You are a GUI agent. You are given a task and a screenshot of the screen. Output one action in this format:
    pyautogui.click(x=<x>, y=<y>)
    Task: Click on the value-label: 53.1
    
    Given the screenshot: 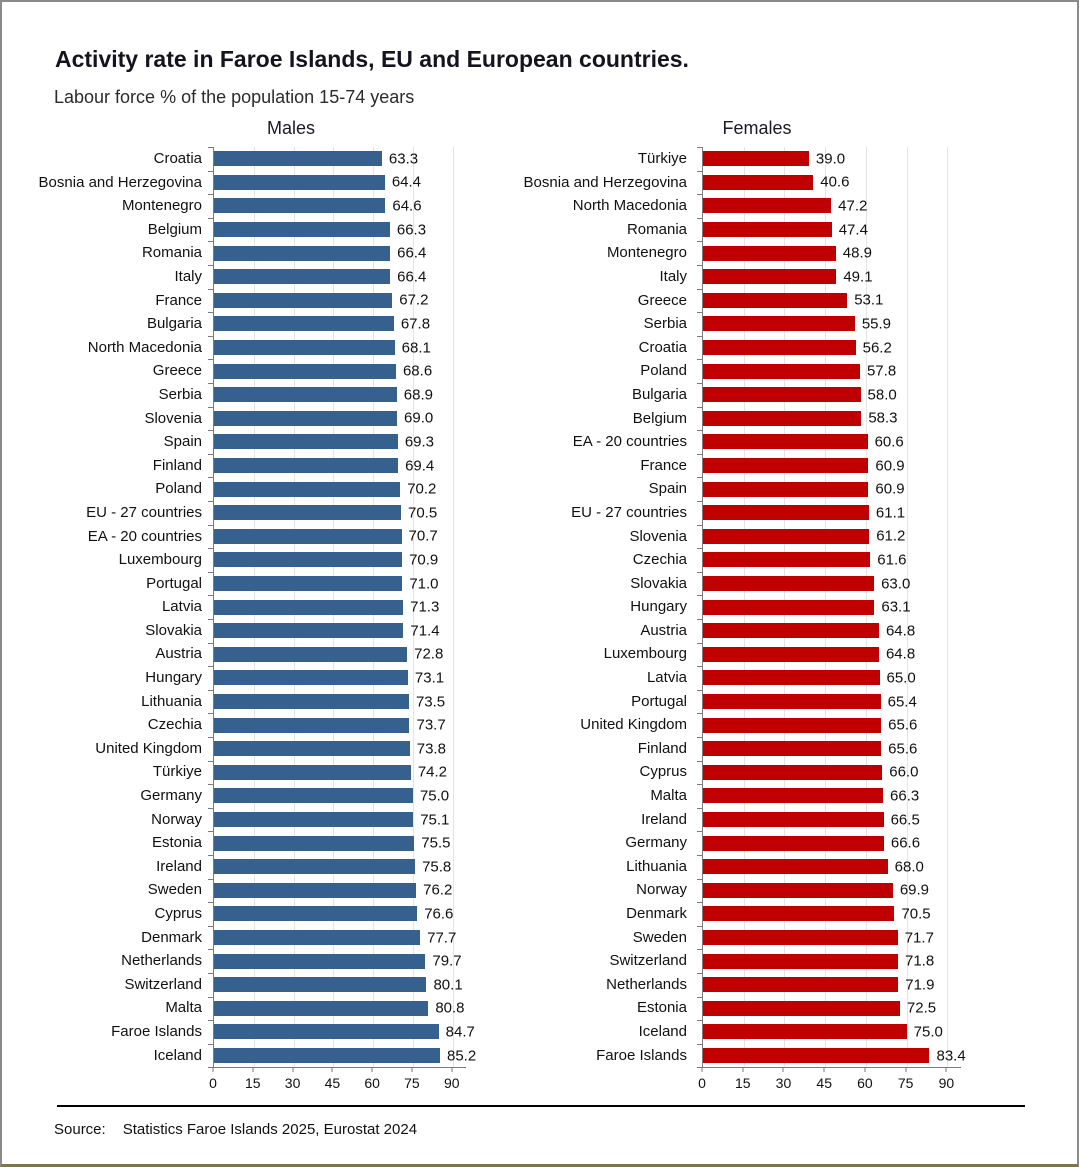 What is the action you would take?
    pyautogui.click(x=869, y=300)
    